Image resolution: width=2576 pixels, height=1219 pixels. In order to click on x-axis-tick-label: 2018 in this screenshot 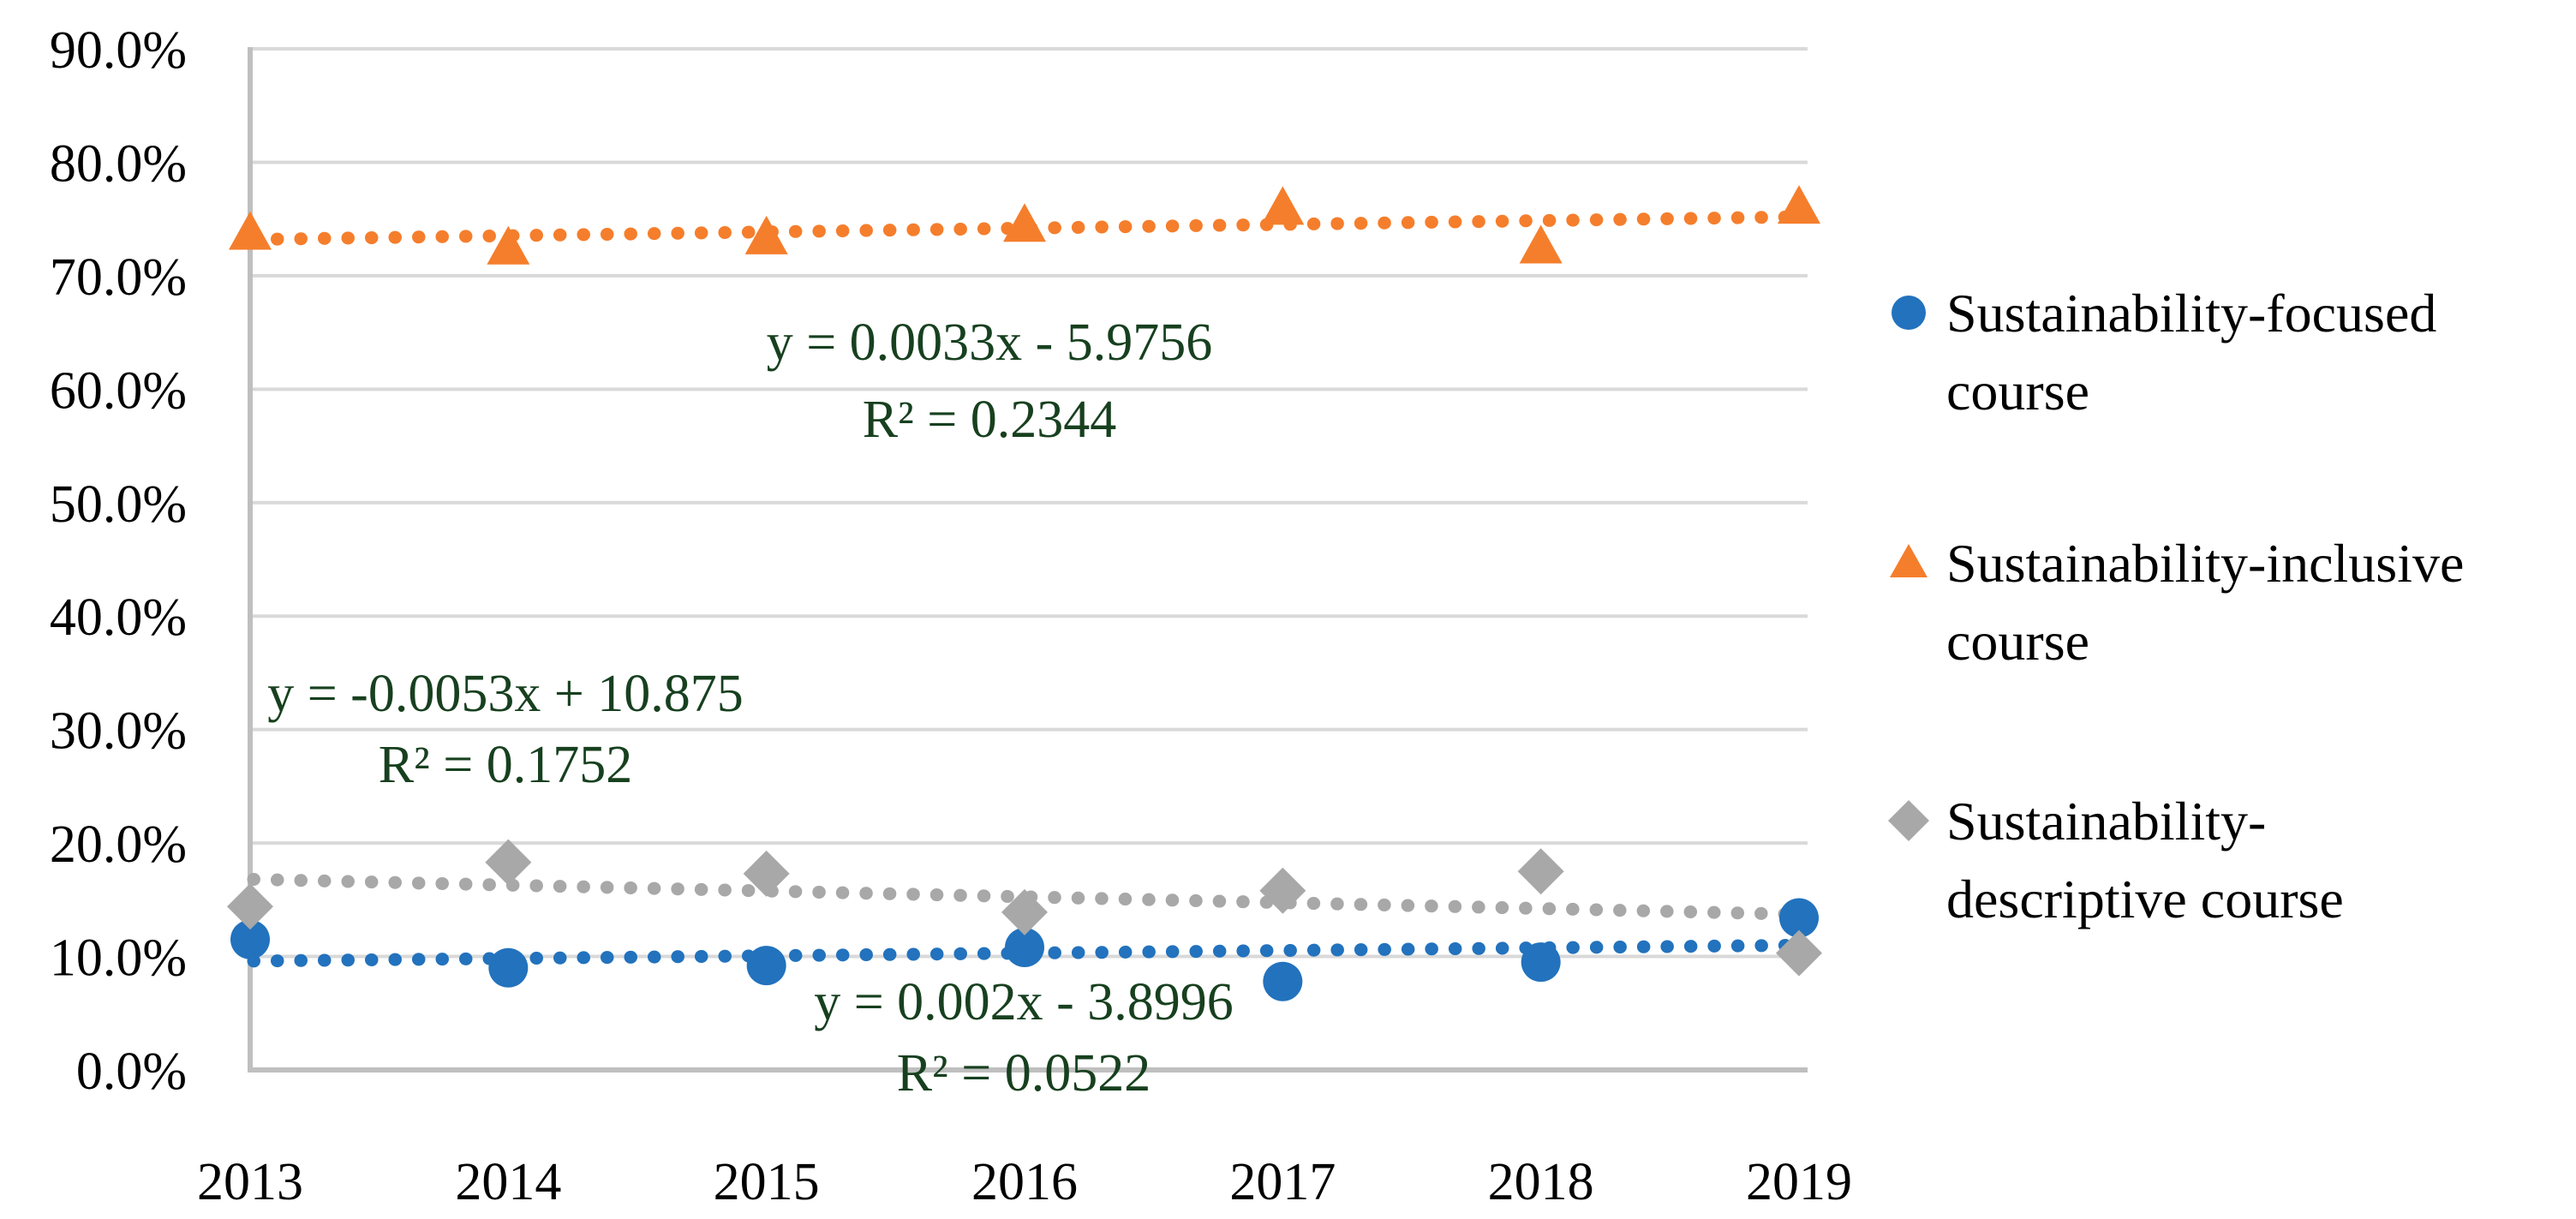, I will do `click(1541, 1182)`.